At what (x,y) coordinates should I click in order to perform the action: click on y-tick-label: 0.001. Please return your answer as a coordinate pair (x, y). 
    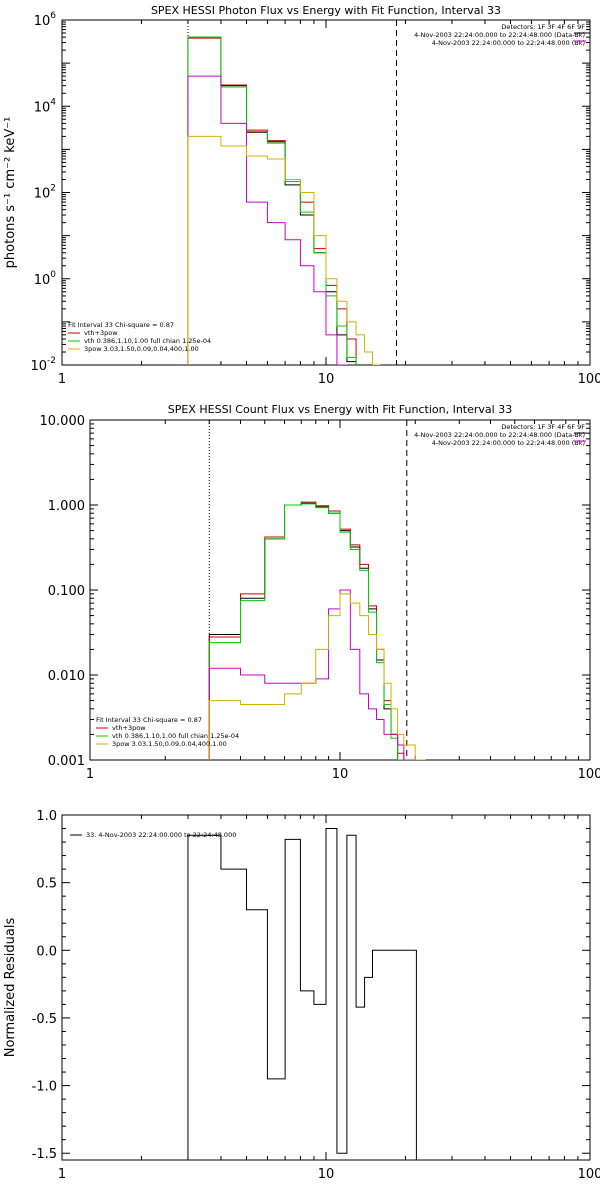
    Looking at the image, I should click on (66, 761).